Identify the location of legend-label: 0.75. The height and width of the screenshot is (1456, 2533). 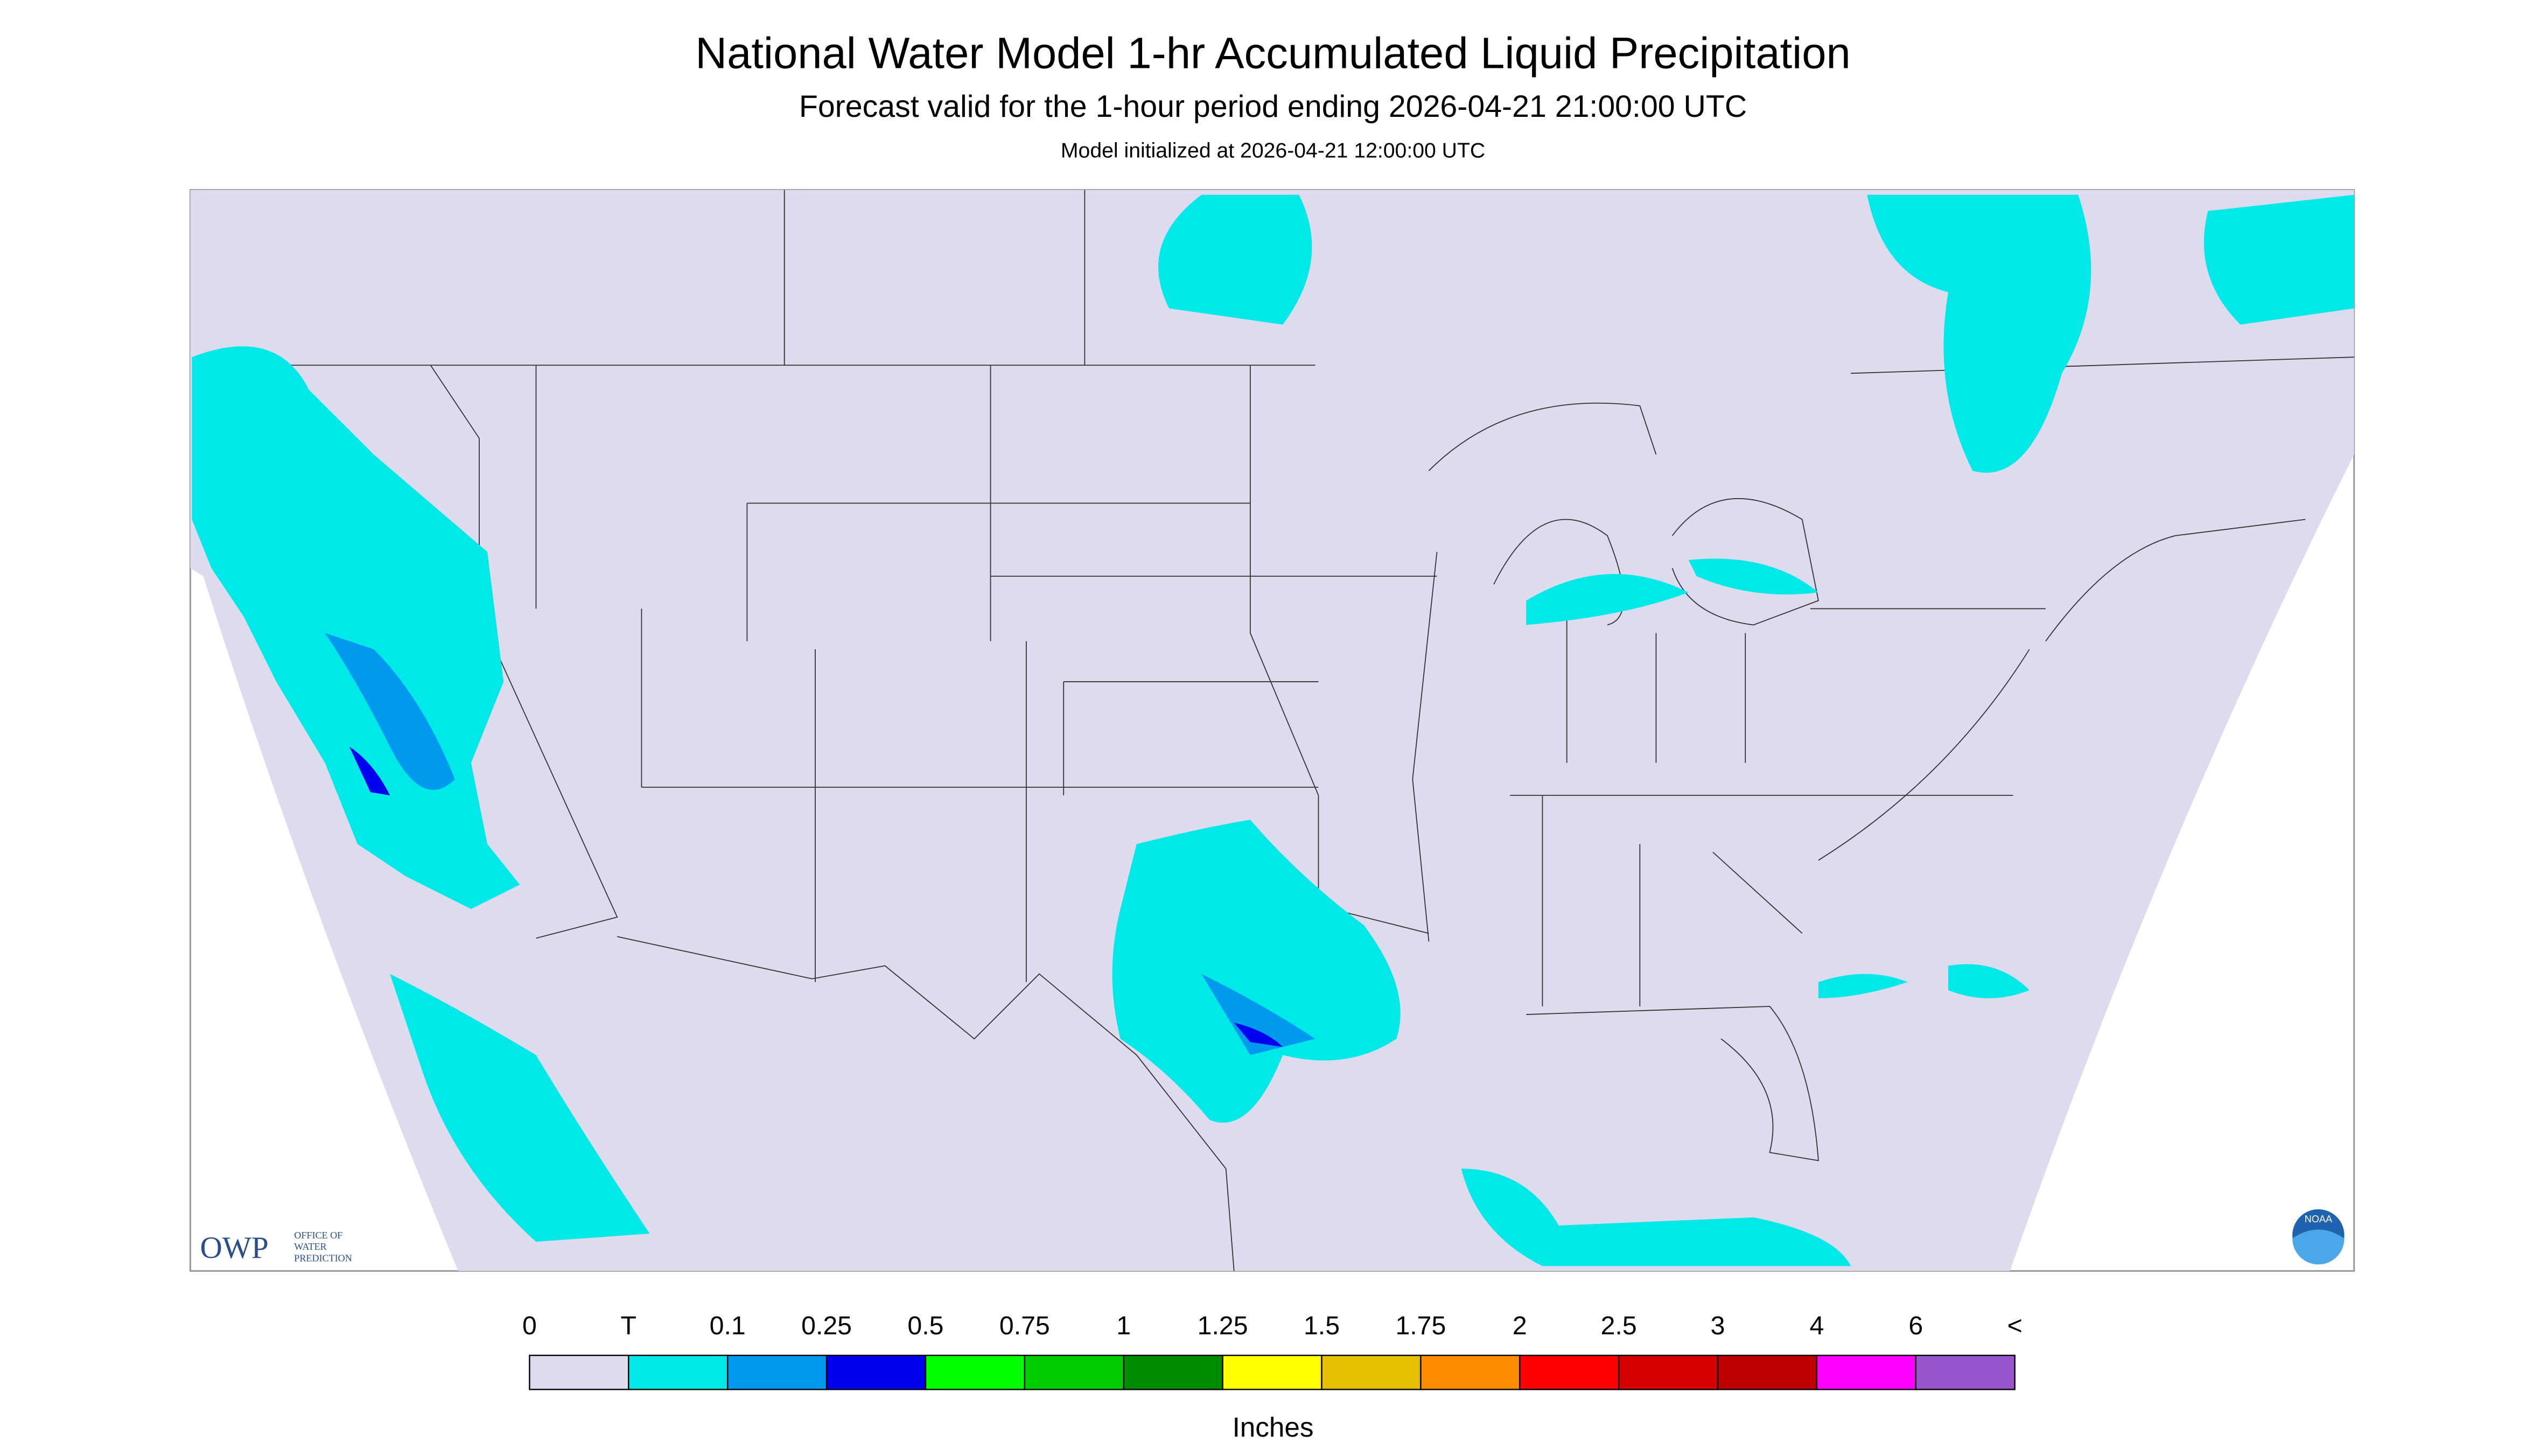
(1024, 1325).